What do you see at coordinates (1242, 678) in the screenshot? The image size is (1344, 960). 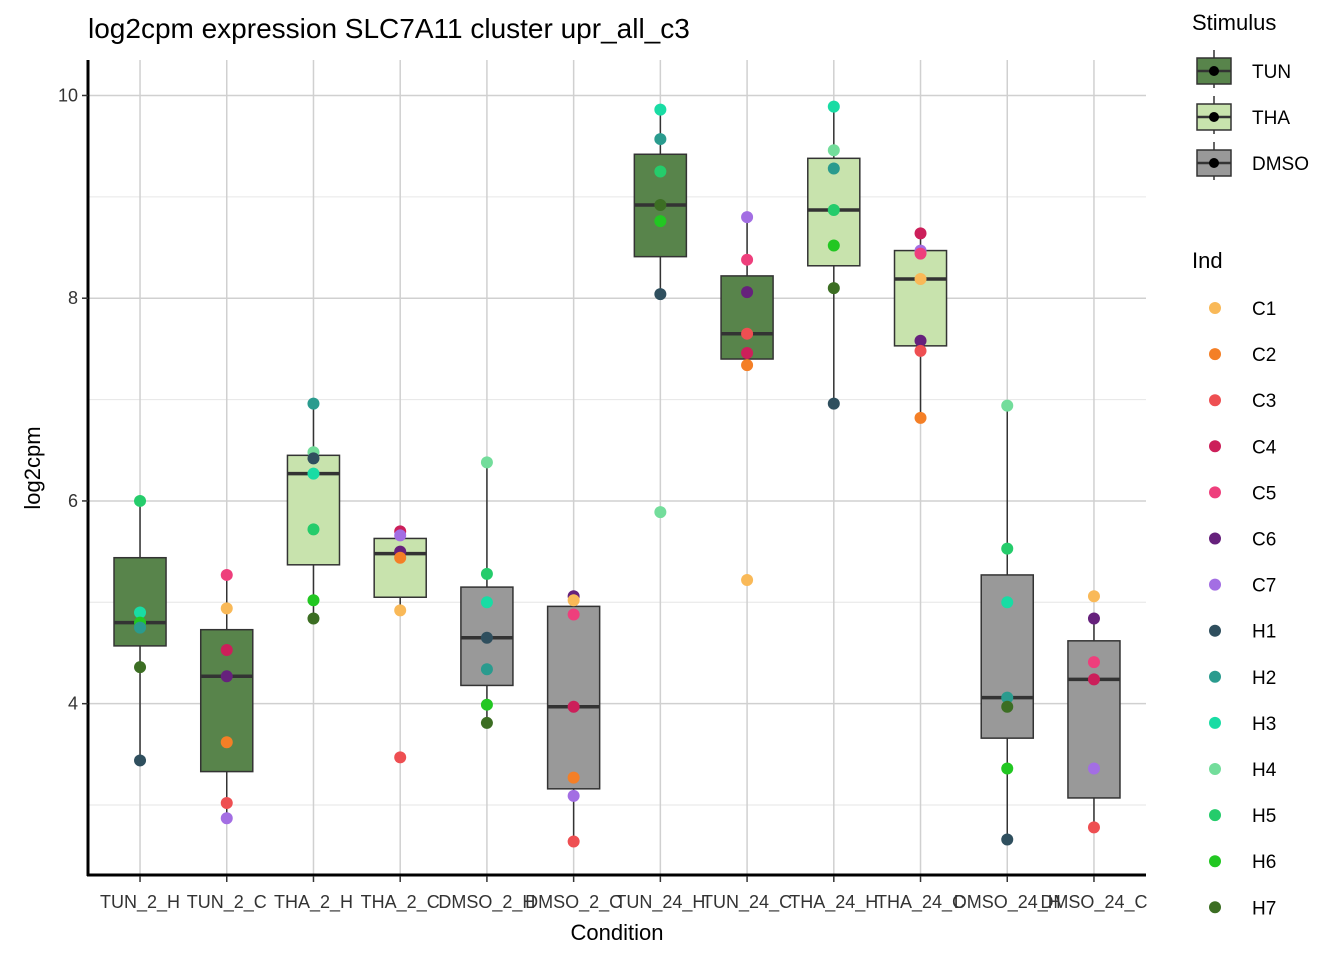 I see `legend-ind-h2: H2` at bounding box center [1242, 678].